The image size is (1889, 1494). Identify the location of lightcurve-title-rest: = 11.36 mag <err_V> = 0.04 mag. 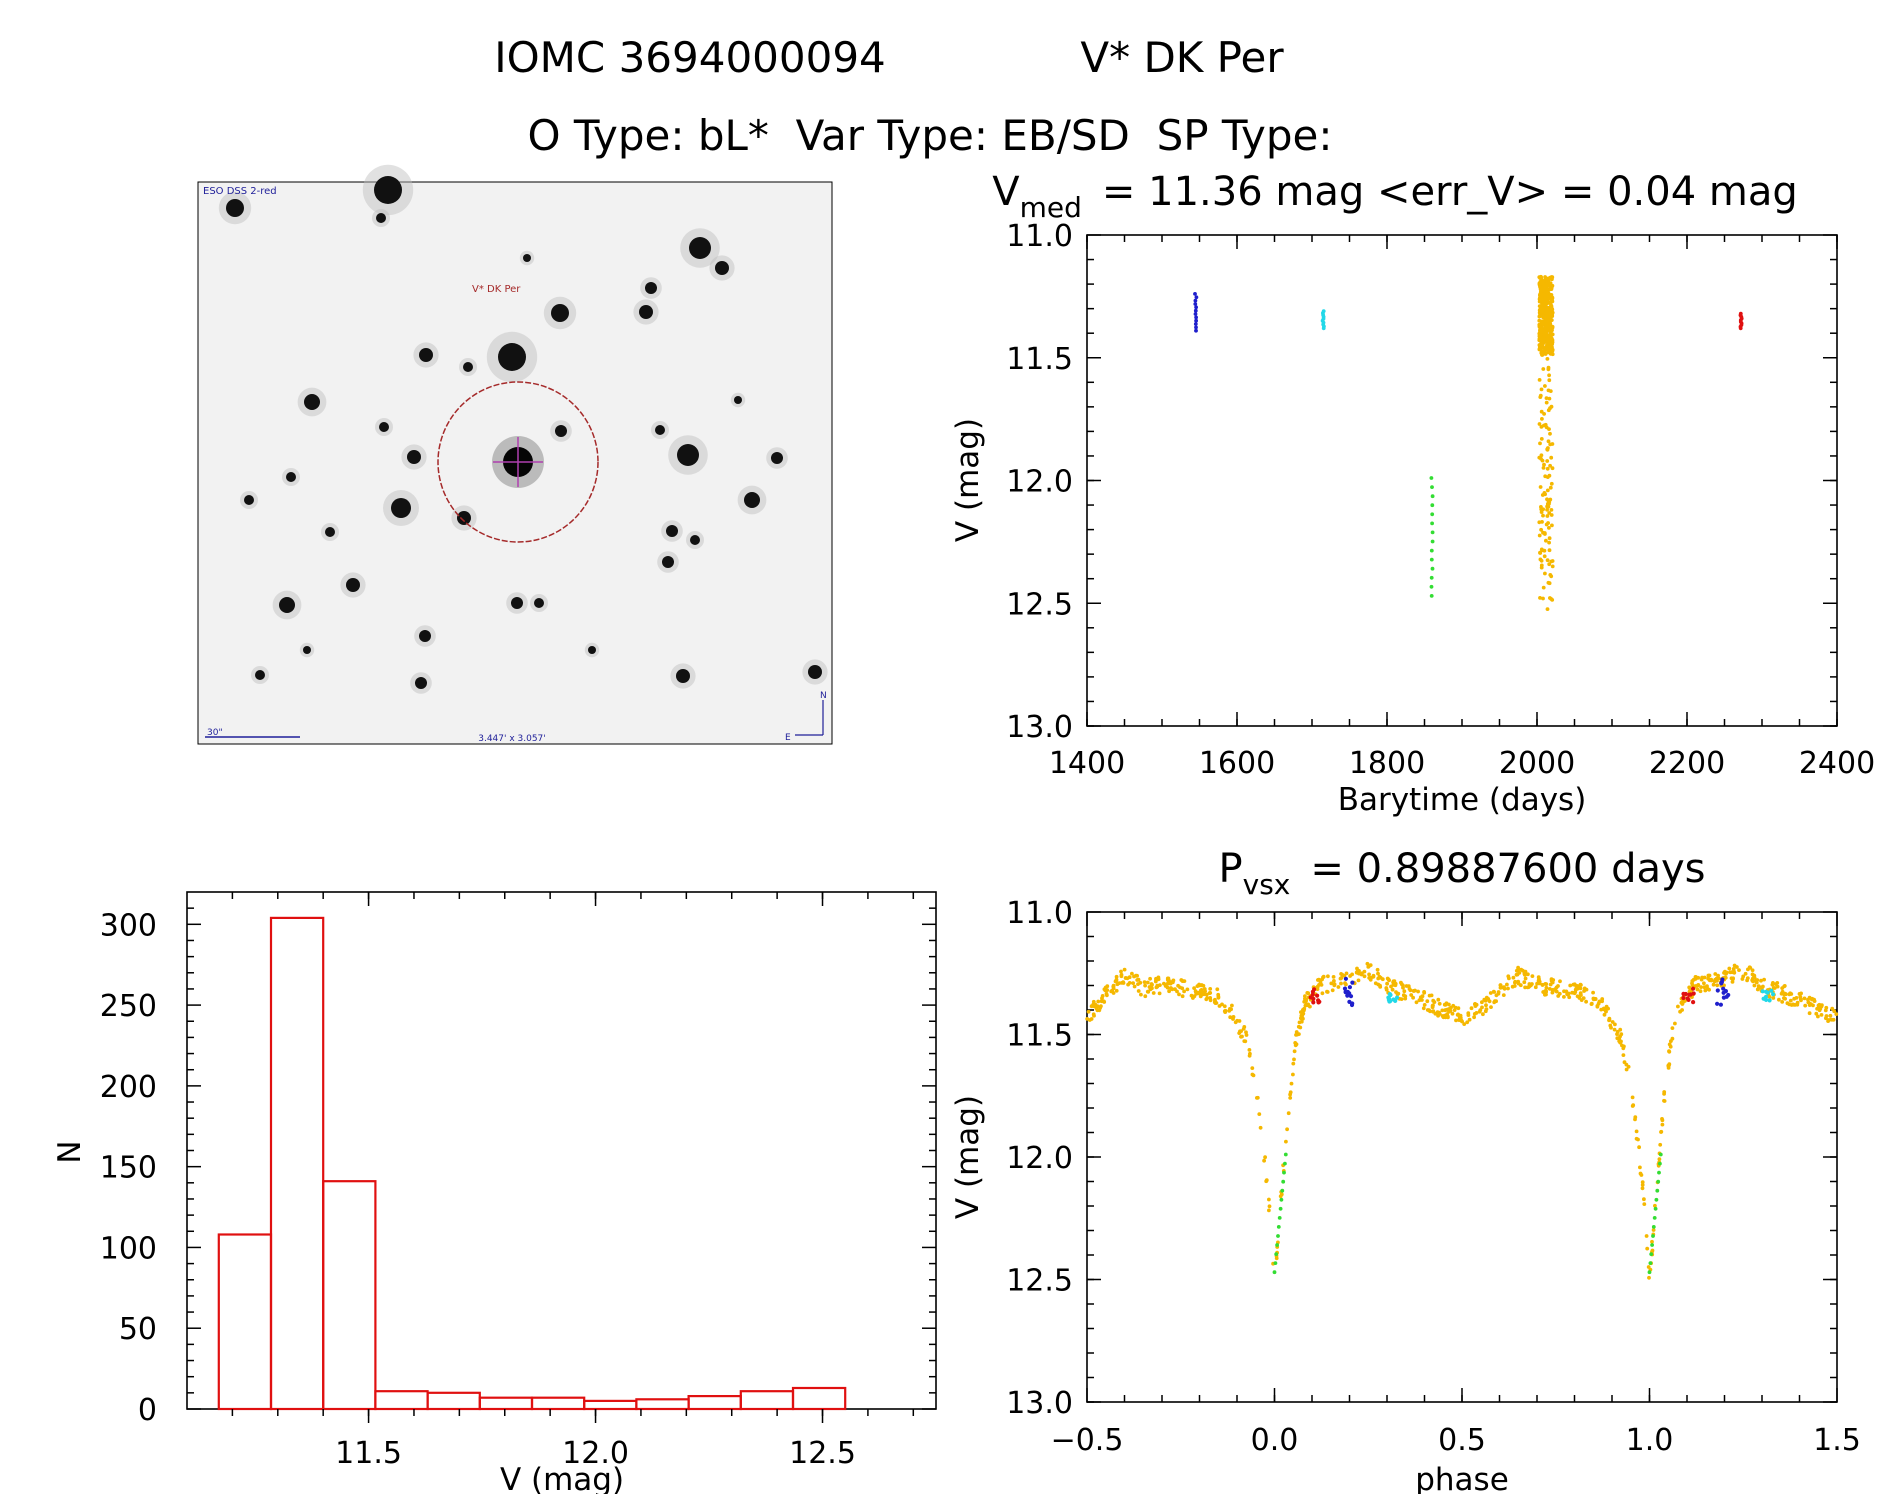
(1450, 192).